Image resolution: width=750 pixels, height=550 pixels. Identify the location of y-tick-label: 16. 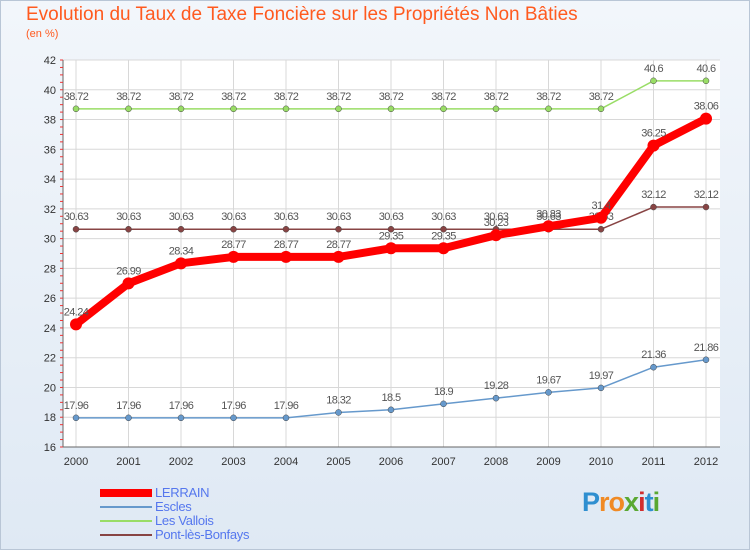
(50, 448).